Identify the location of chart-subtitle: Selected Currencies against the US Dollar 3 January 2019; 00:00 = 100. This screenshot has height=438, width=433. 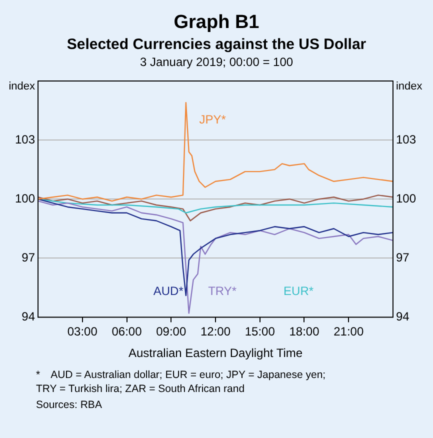
(217, 52).